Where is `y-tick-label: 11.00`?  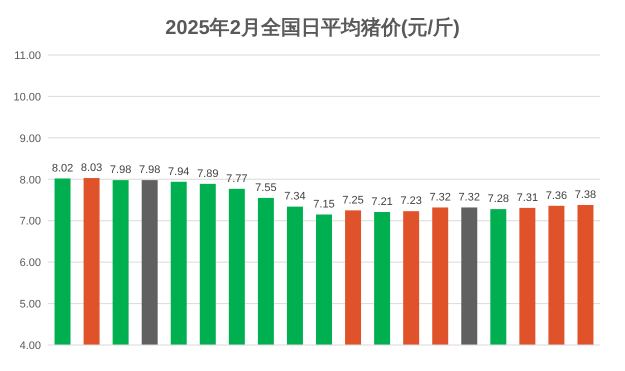 y-tick-label: 11.00 is located at coordinates (27, 56).